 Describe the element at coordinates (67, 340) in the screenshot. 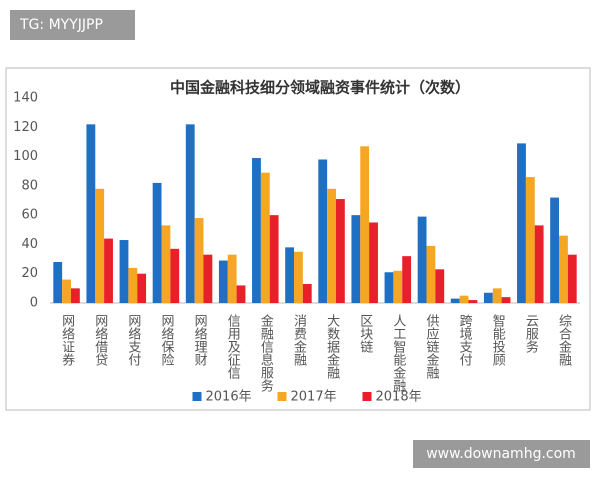

I see `x-tick-label: 网络证券` at that location.